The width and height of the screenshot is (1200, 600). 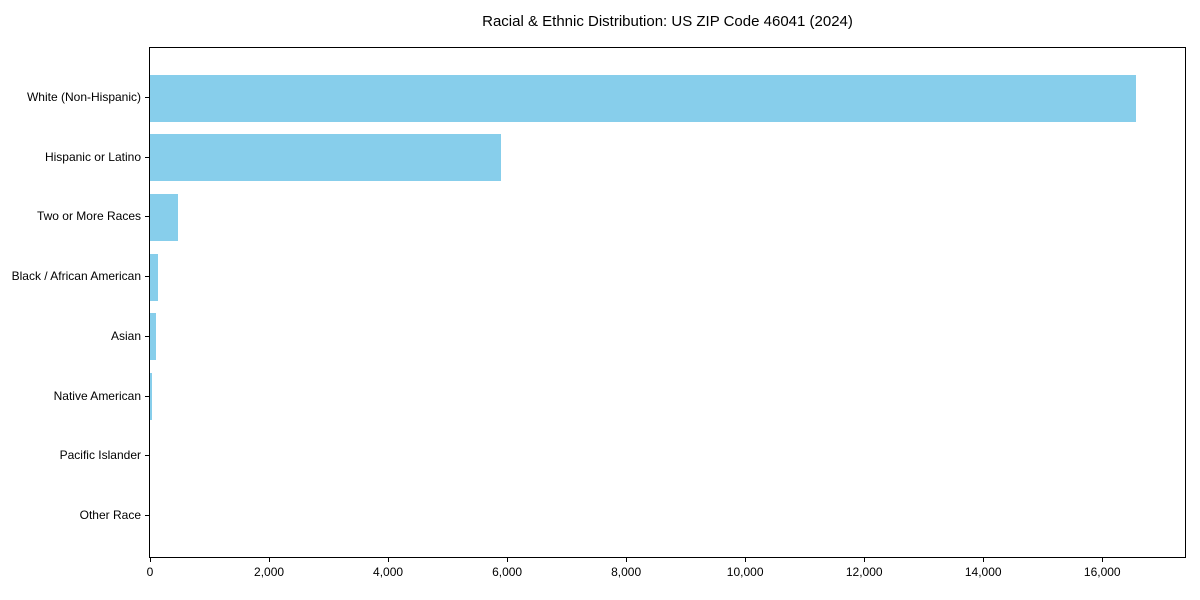 What do you see at coordinates (154, 277) in the screenshot?
I see `bar-black-african-american` at bounding box center [154, 277].